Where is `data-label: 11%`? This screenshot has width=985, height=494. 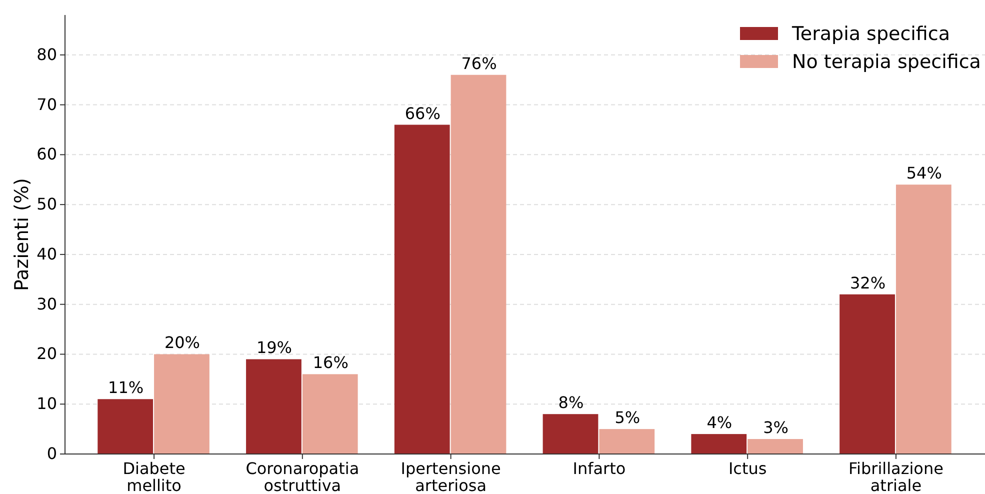
data-label: 11% is located at coordinates (126, 388).